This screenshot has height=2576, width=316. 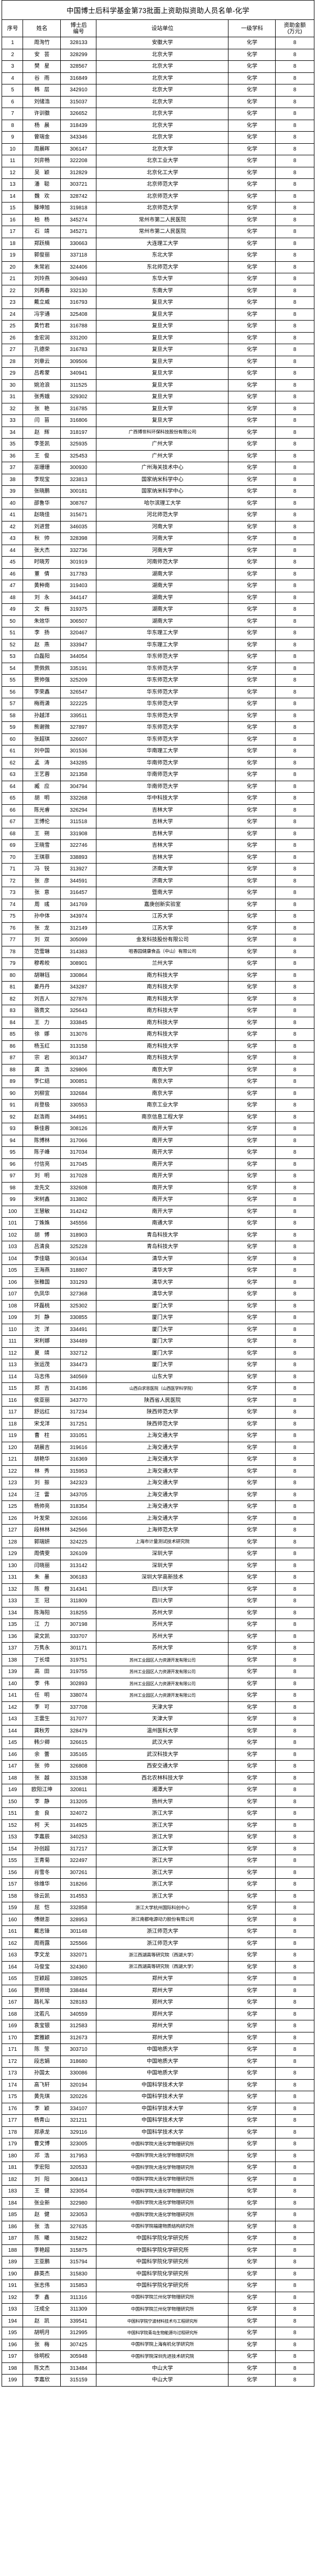 What do you see at coordinates (162, 2085) in the screenshot?
I see `cell-organization: 中国科学技术大学` at bounding box center [162, 2085].